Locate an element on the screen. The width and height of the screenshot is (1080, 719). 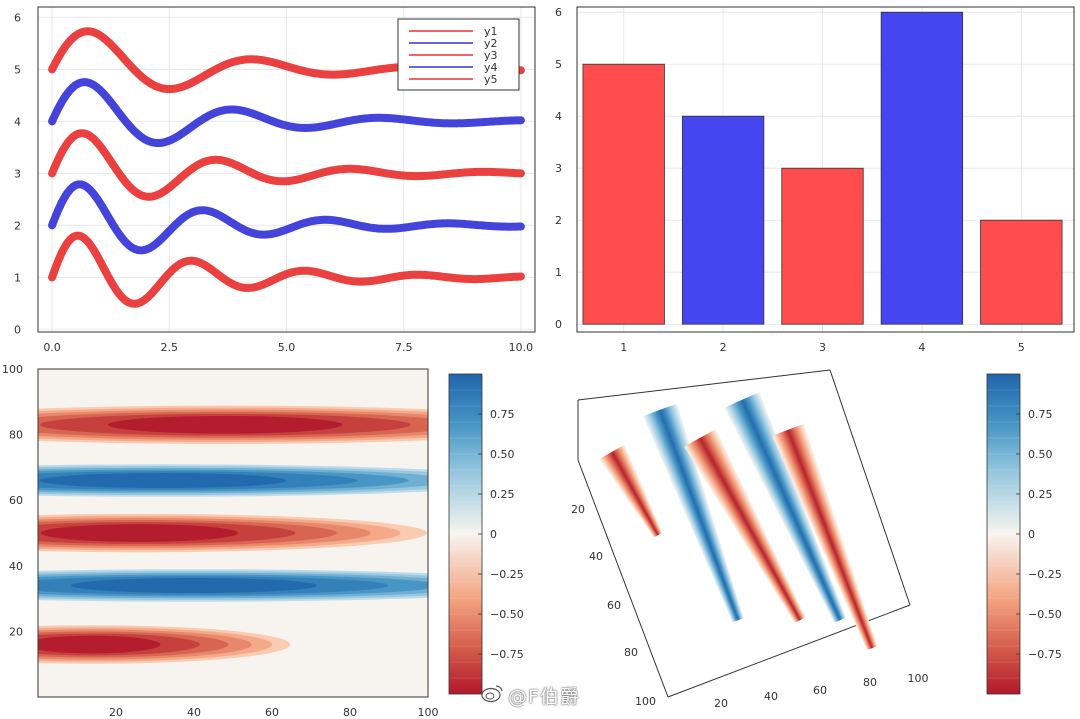
line-chart-x-tick-label: 2.5 is located at coordinates (170, 347).